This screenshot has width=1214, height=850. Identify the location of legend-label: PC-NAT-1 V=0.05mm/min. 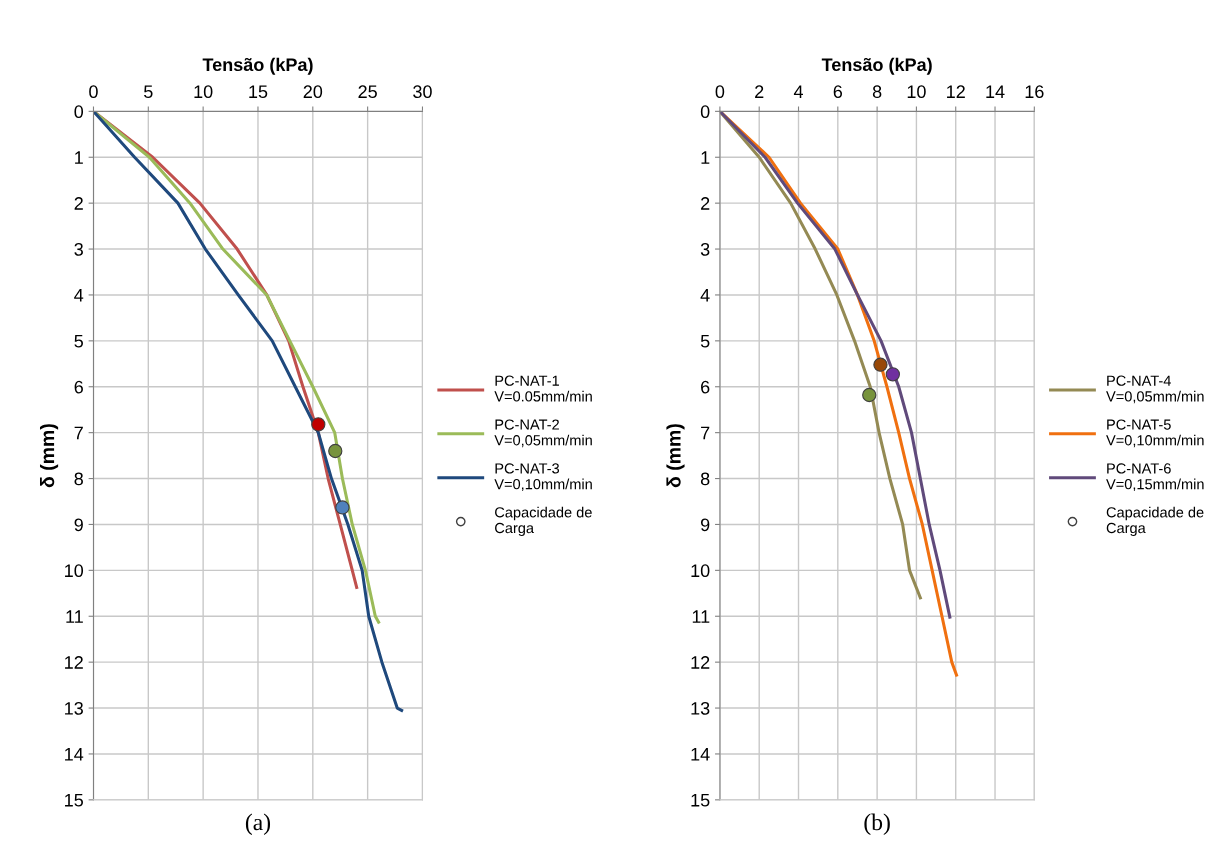
(543, 388).